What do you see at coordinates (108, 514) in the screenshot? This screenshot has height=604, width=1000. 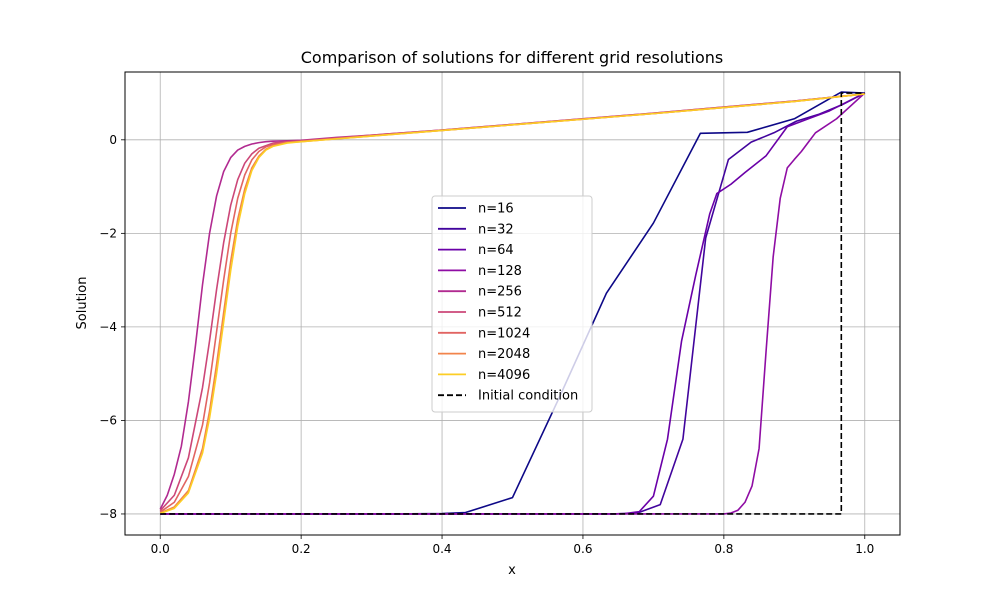 I see `y-tick-label: −8` at bounding box center [108, 514].